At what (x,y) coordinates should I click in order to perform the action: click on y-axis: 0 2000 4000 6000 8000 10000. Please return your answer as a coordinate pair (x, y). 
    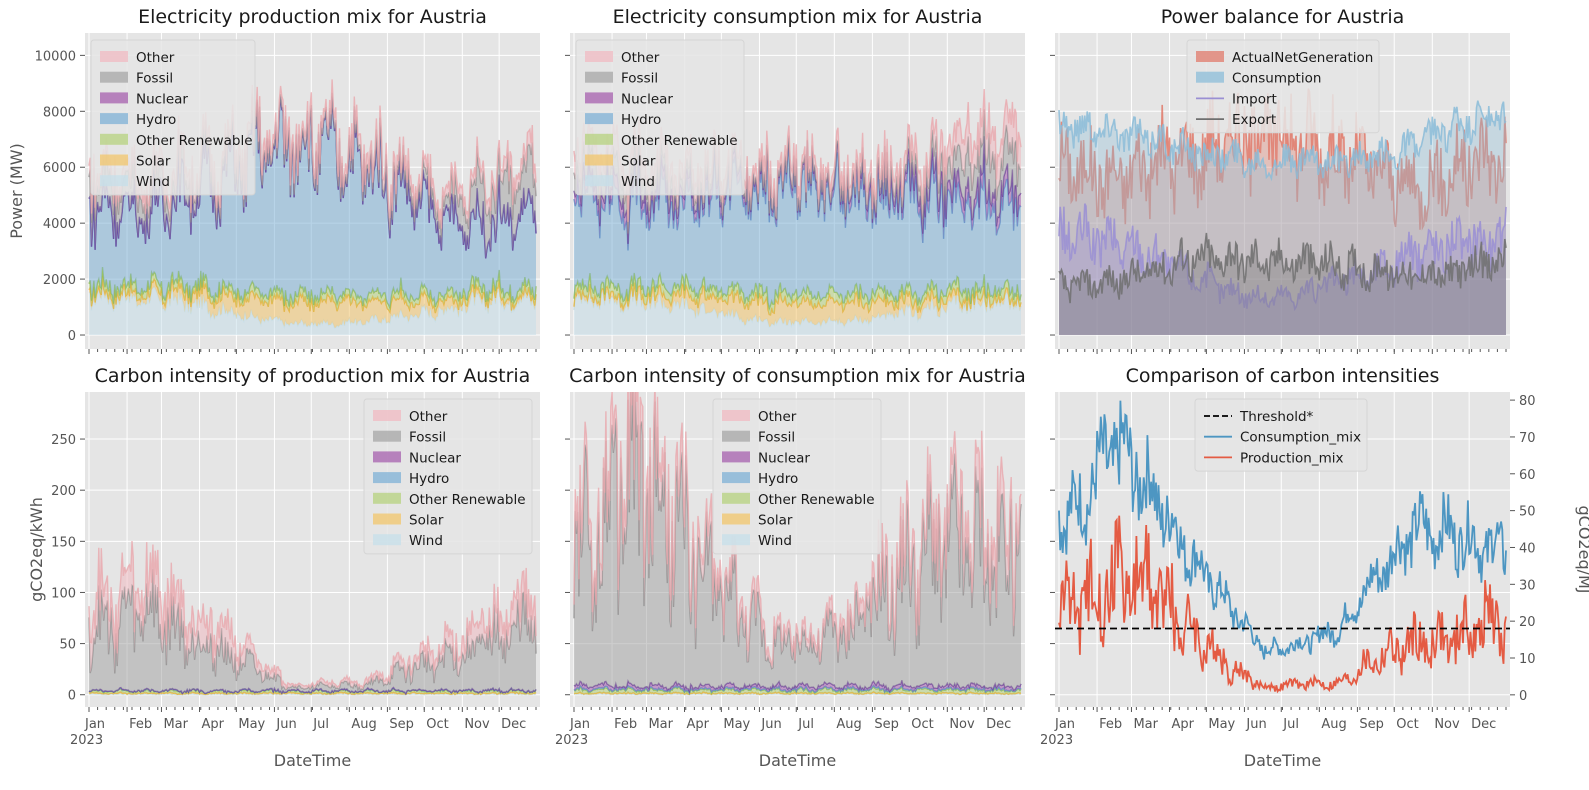
    Looking at the image, I should click on (60, 196).